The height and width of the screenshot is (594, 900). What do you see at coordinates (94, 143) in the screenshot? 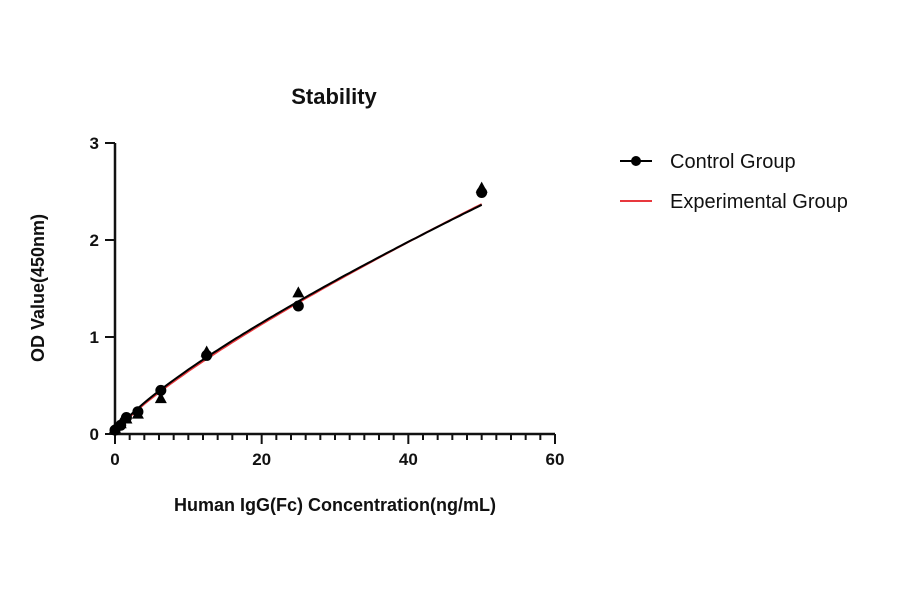
I see `y-tick-label: 3` at bounding box center [94, 143].